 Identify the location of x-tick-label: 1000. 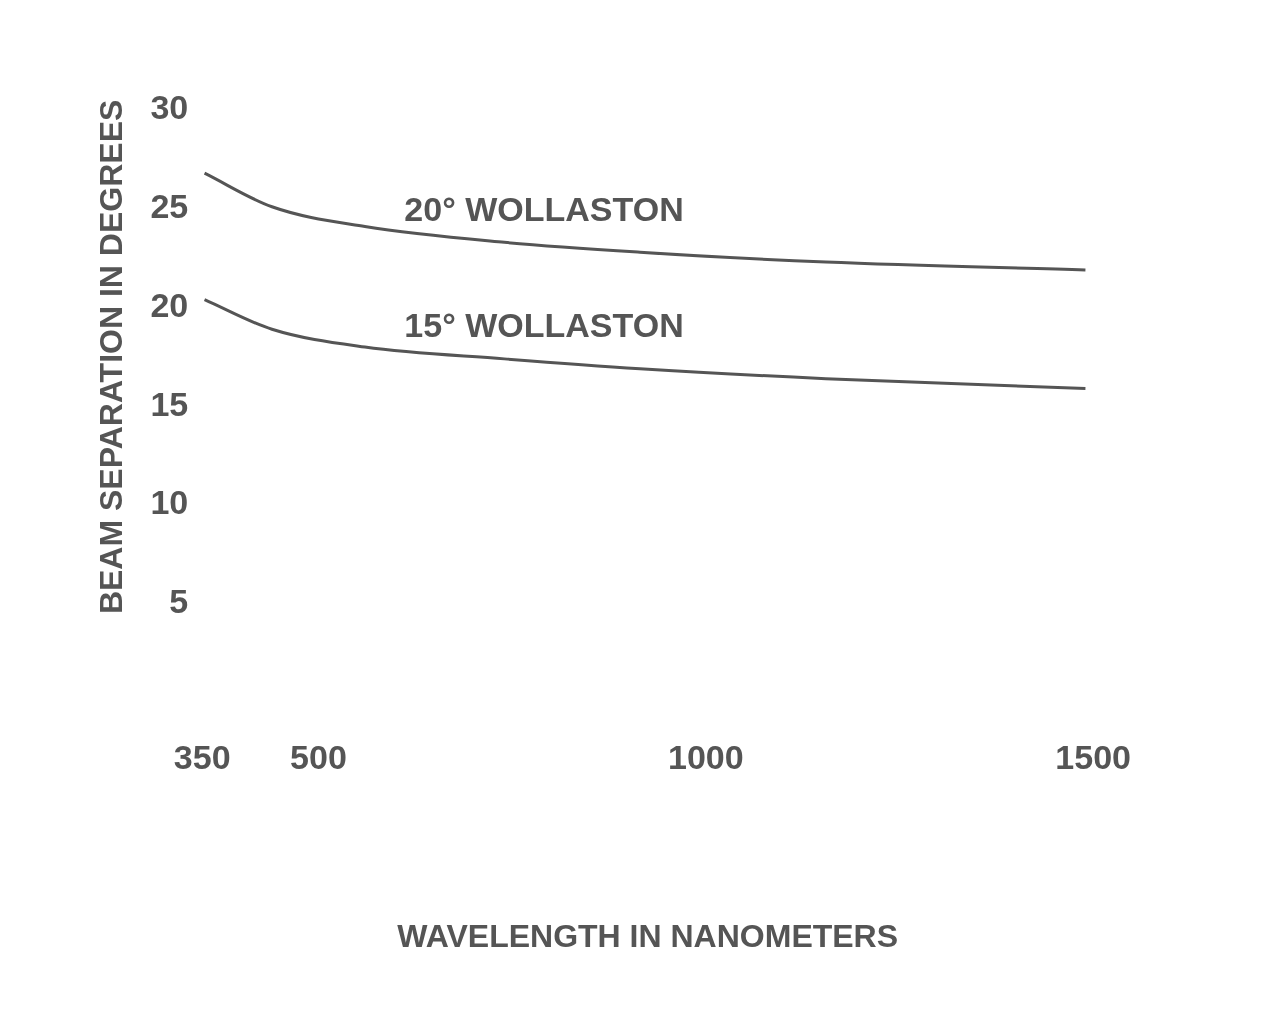
(705, 756).